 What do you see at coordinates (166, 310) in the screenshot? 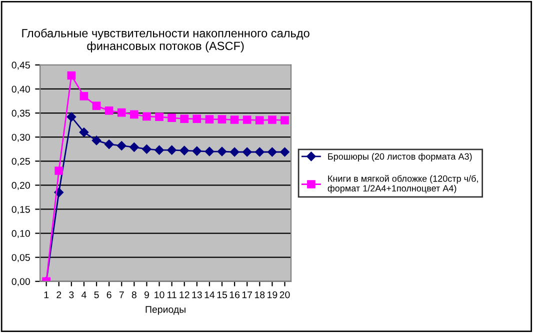
I see `x-axis-title: Периоды` at bounding box center [166, 310].